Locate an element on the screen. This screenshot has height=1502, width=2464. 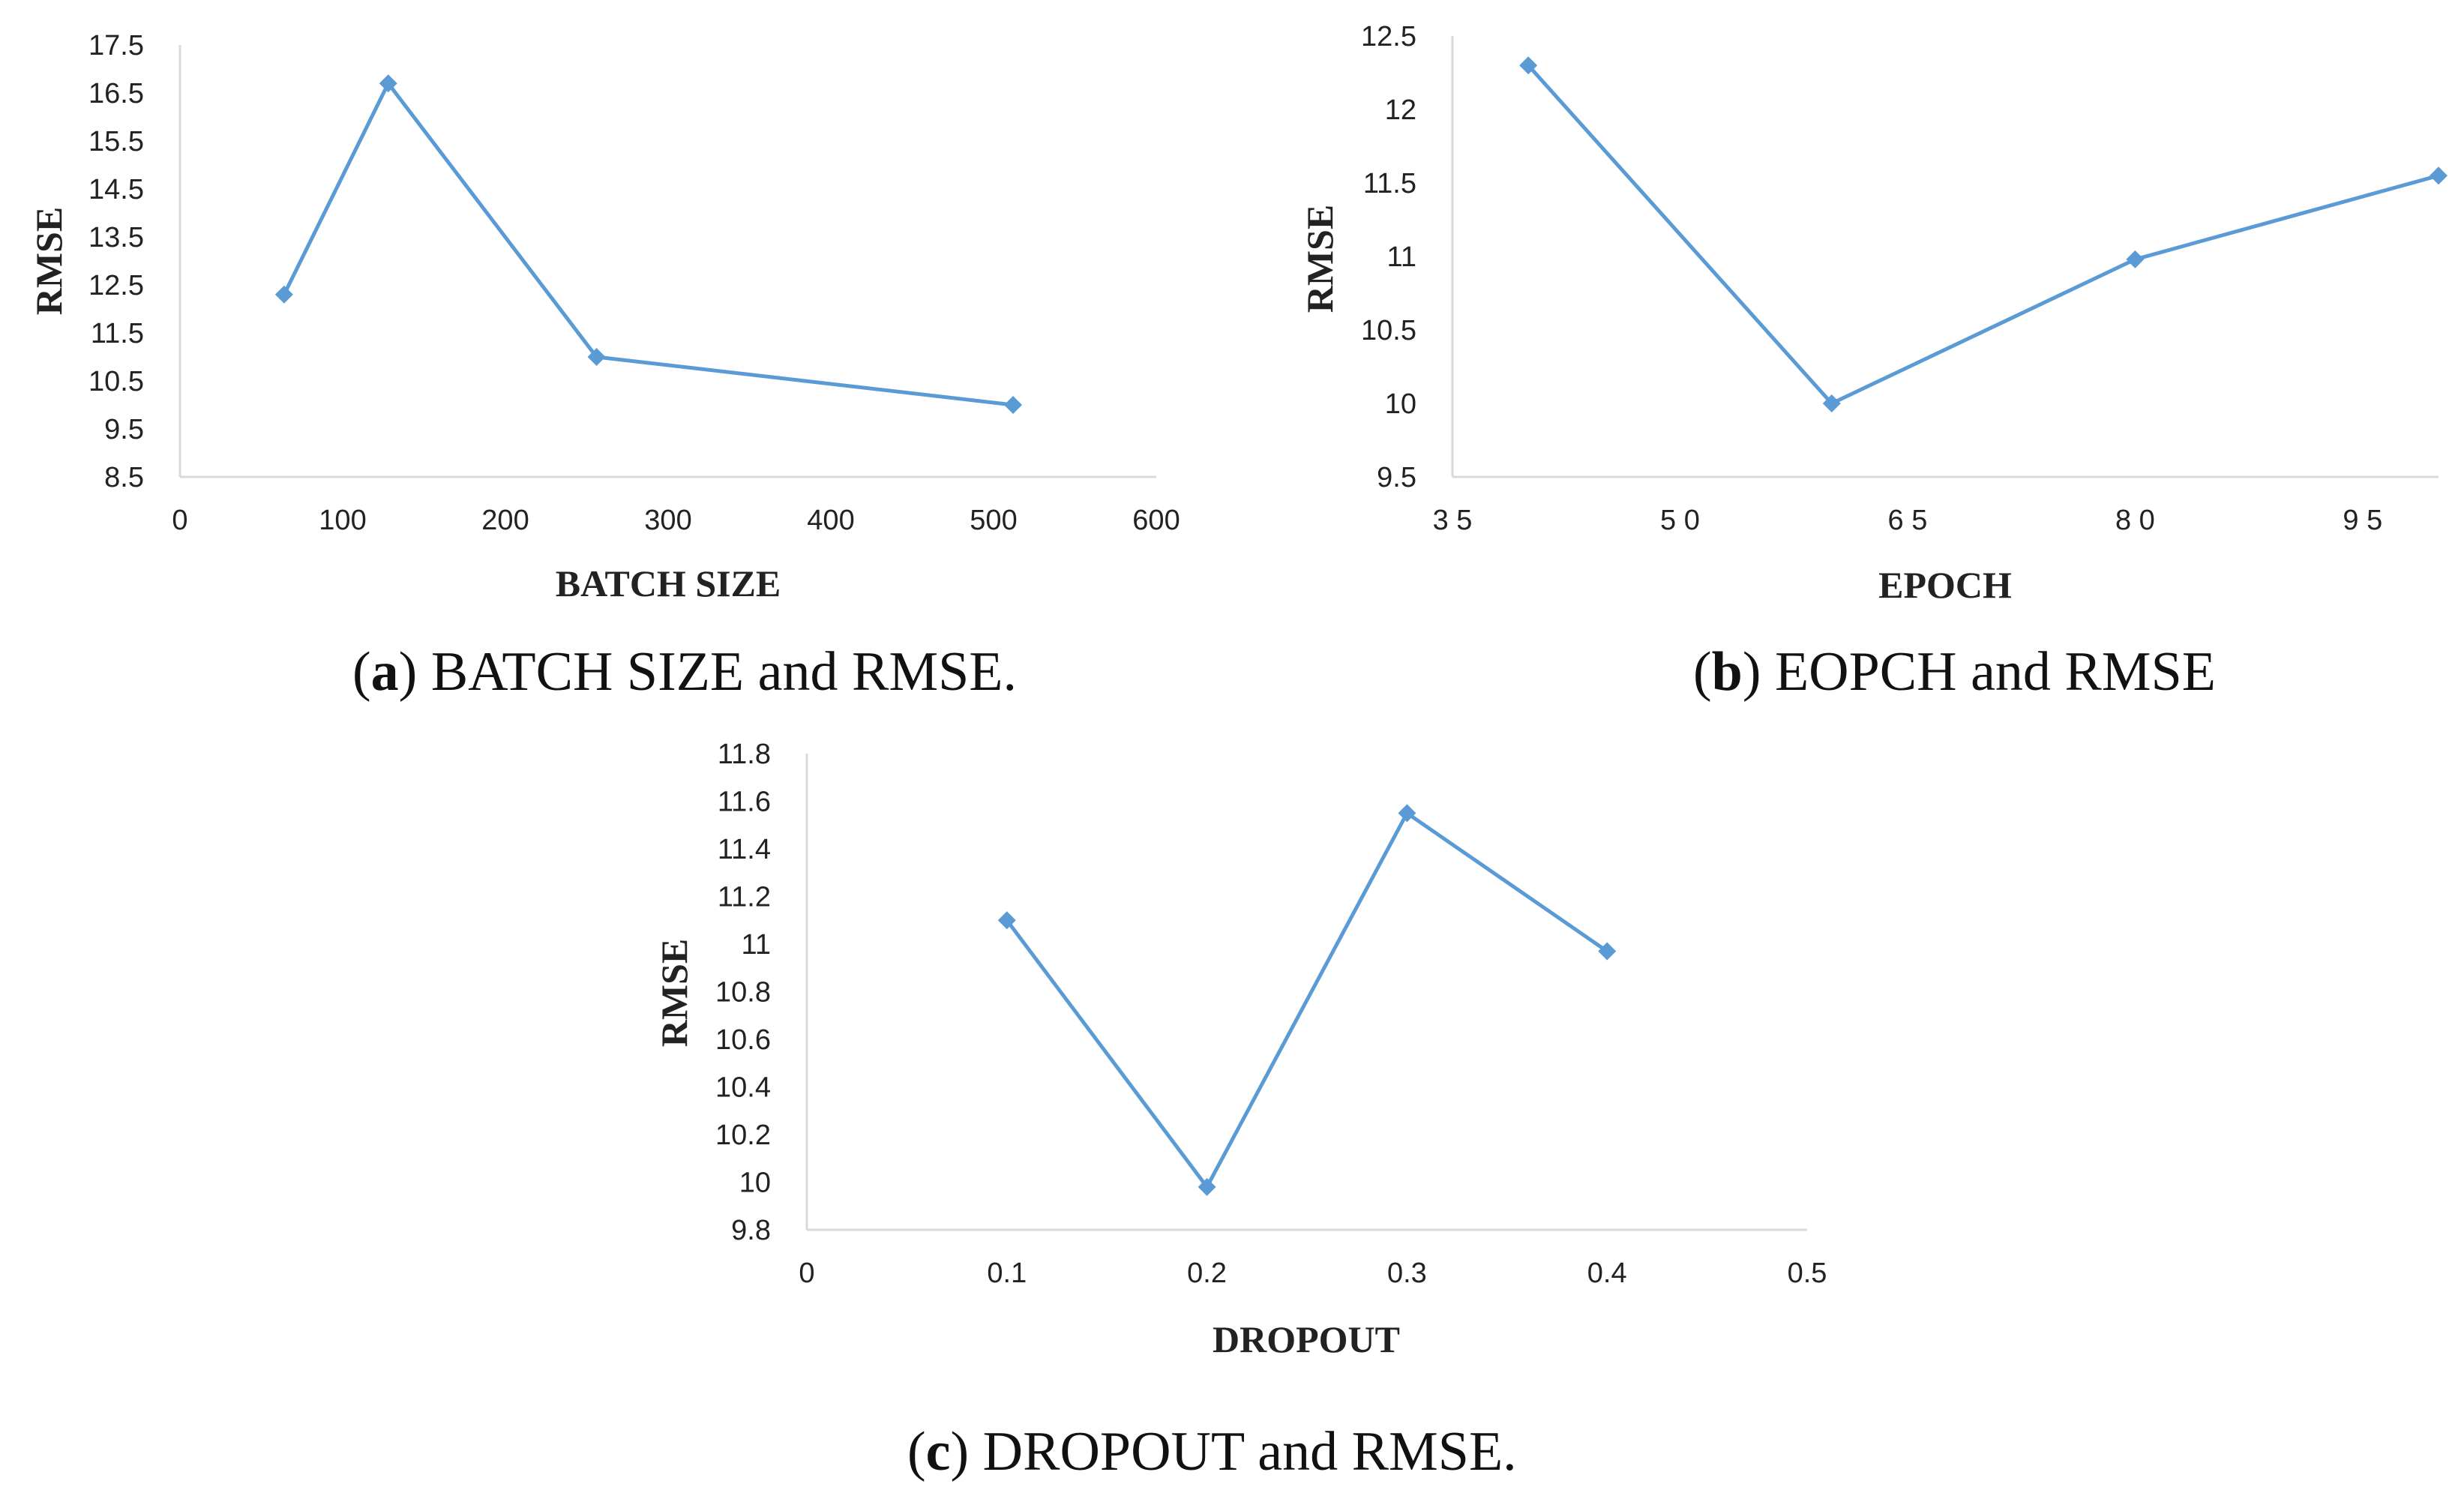
x-tick-label: 100 is located at coordinates (342, 520).